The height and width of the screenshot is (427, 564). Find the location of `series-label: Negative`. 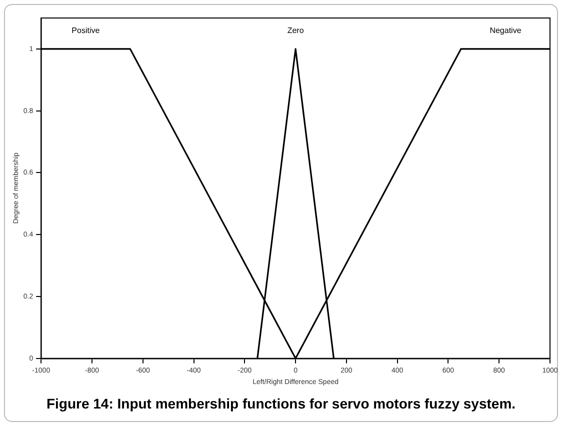

series-label: Negative is located at coordinates (506, 31).